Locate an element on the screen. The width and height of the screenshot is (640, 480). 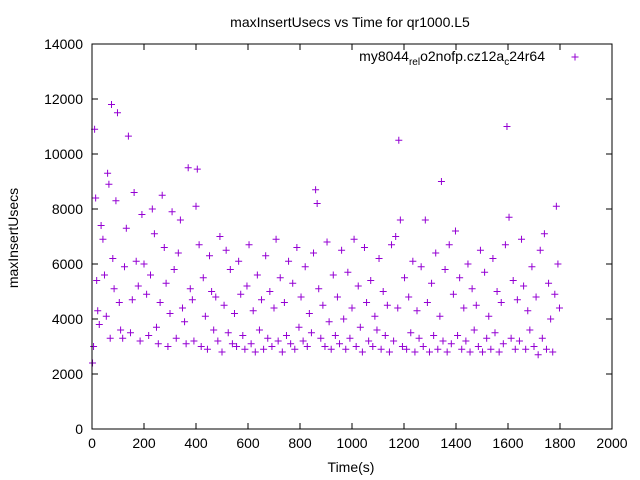
x-tick-label: 1200 is located at coordinates (403, 443).